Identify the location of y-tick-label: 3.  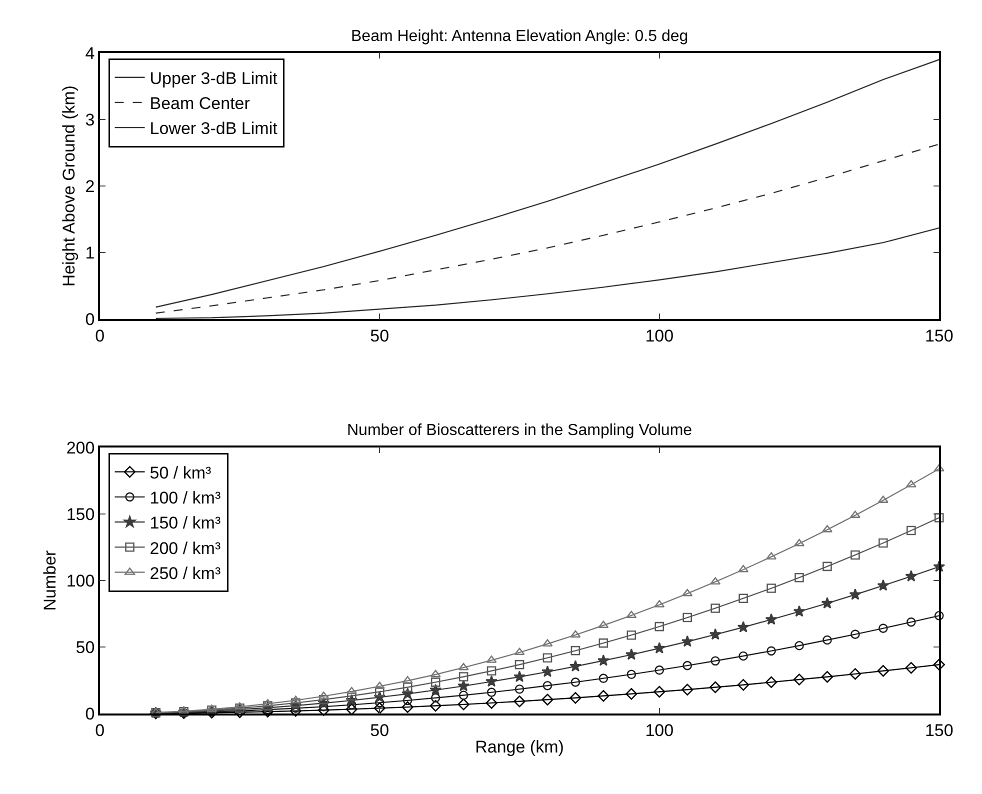
(90, 120).